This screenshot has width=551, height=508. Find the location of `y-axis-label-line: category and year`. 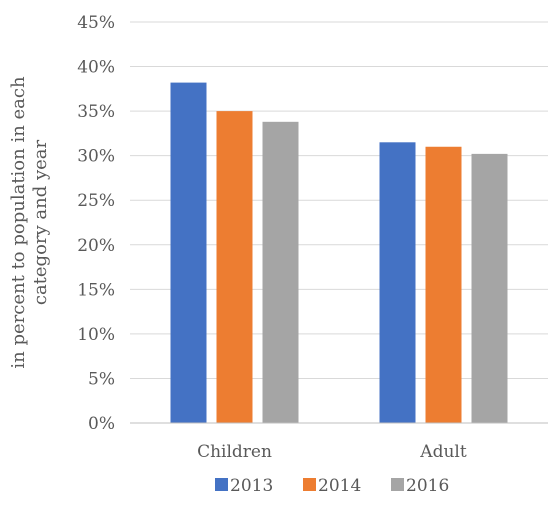

y-axis-label-line: category and year is located at coordinates (40, 222).